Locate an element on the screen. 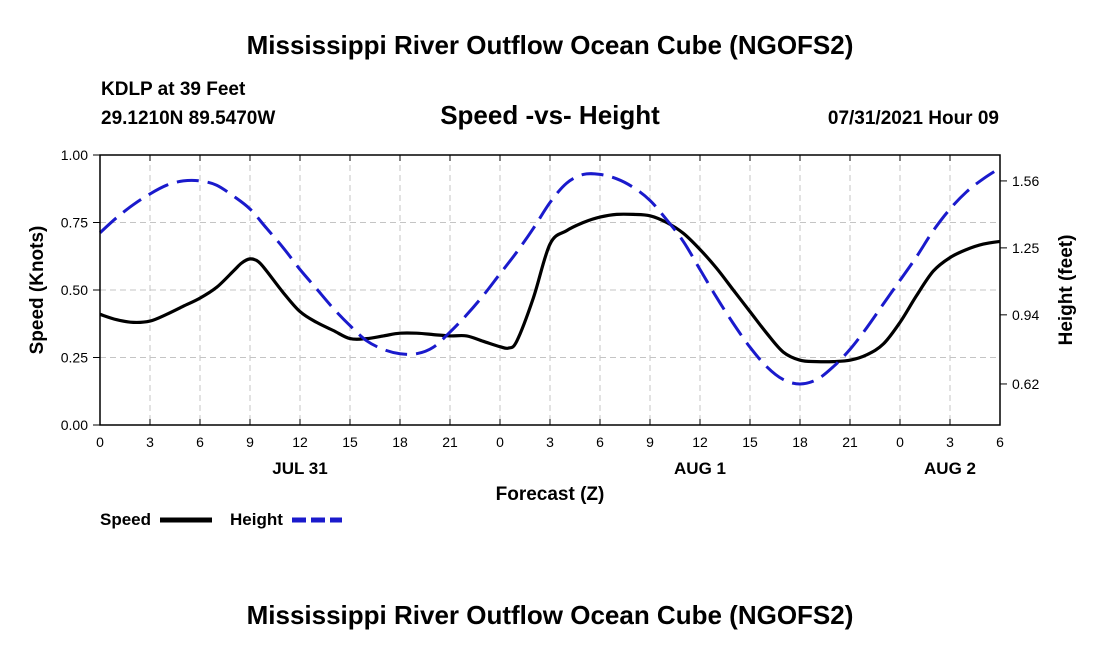  legend: Speed Height is located at coordinates (221, 519).